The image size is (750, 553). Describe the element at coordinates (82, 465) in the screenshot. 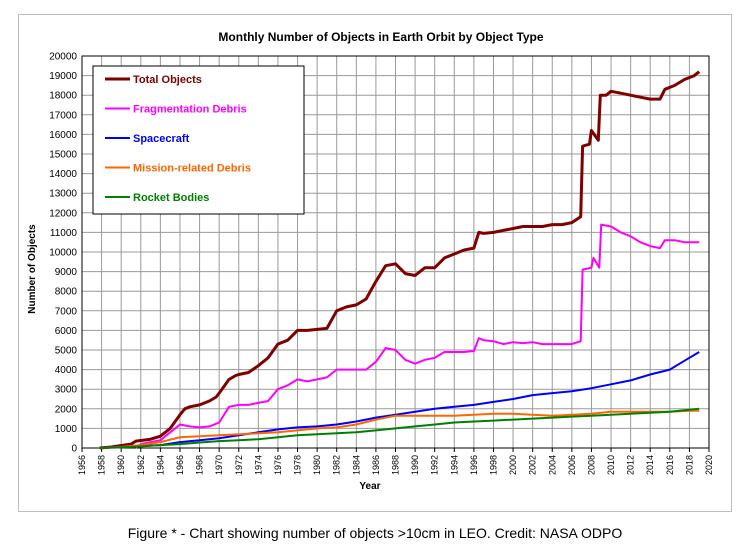

I see `x-tick-label: 1956` at that location.